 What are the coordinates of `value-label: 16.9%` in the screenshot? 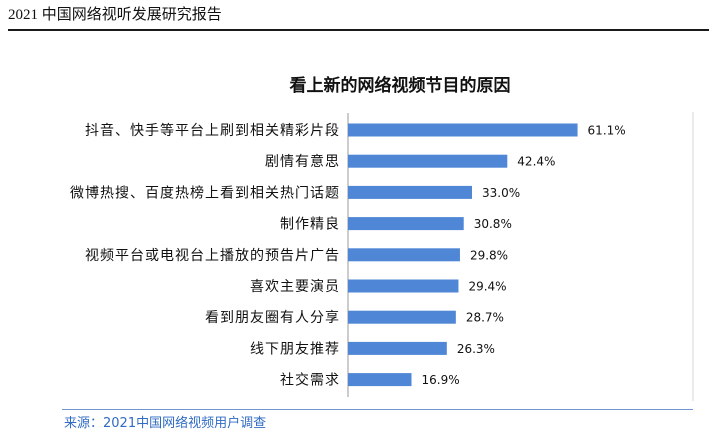 It's located at (440, 380).